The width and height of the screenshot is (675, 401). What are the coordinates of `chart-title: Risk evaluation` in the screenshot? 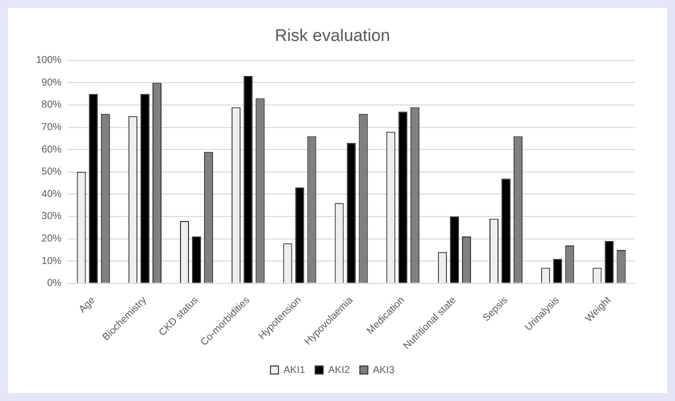 It's located at (332, 35).